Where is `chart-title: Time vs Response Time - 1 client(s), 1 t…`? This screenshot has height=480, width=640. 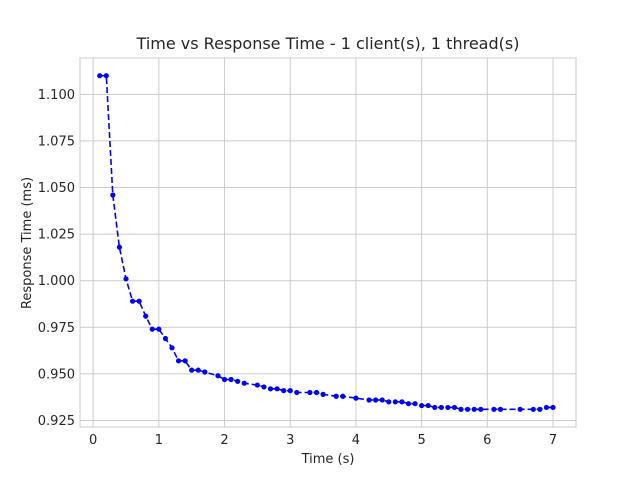
chart-title: Time vs Response Time - 1 client(s), 1 t… is located at coordinates (328, 43).